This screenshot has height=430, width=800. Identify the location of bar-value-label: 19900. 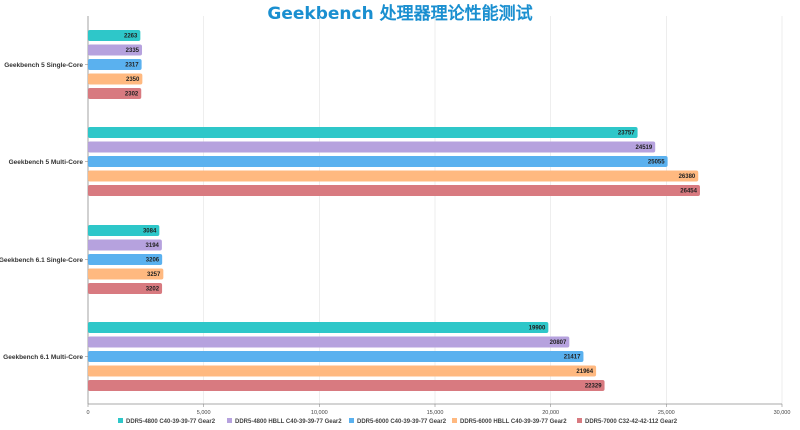
(537, 329).